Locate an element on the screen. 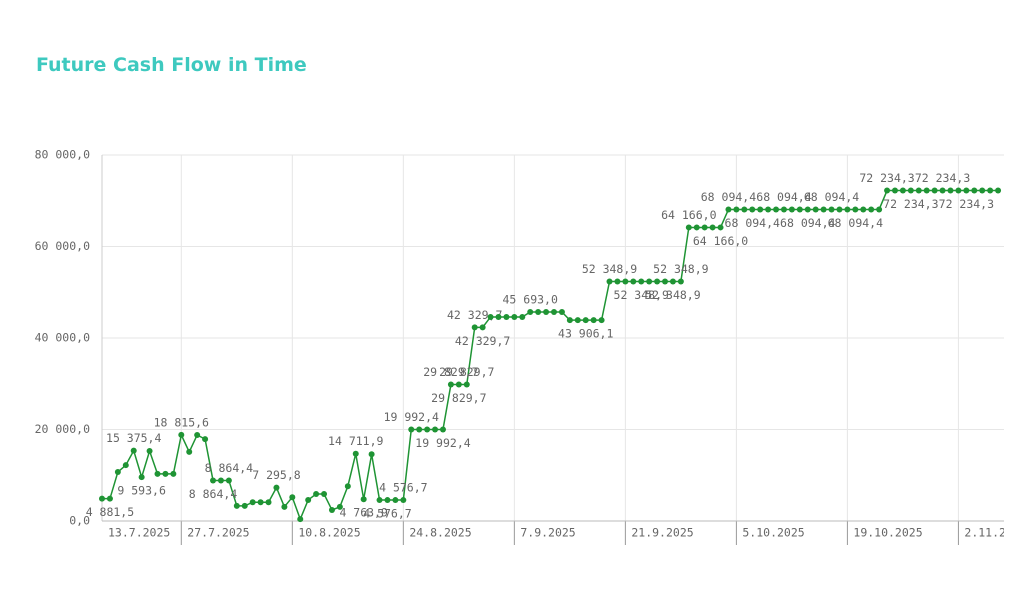 This screenshot has width=1024, height=594. x-tick-label: 27.7.2025 is located at coordinates (218, 533).